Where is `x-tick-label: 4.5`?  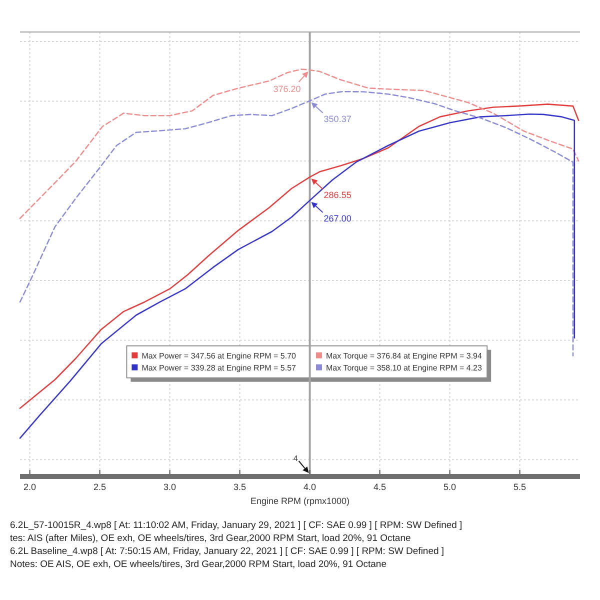
x-tick-label: 4.5 is located at coordinates (380, 487).